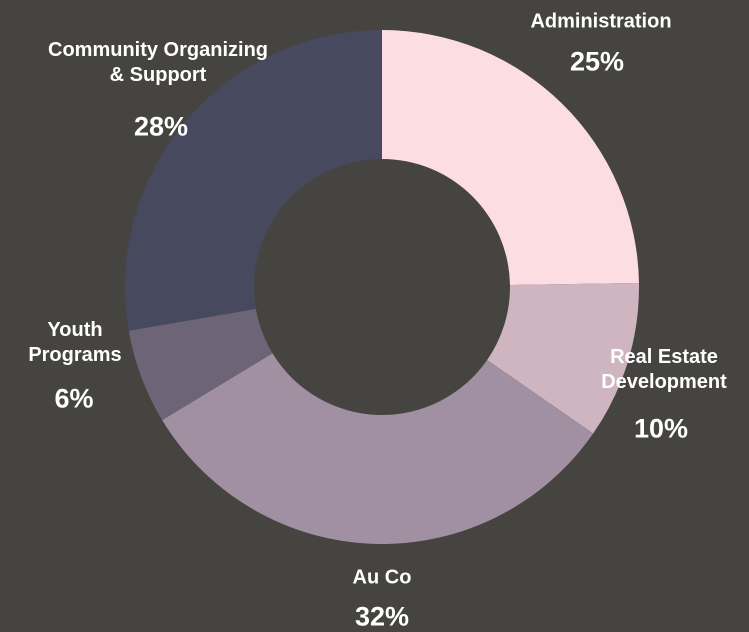 The width and height of the screenshot is (749, 632). What do you see at coordinates (601, 21) in the screenshot?
I see `slice-label: Administration` at bounding box center [601, 21].